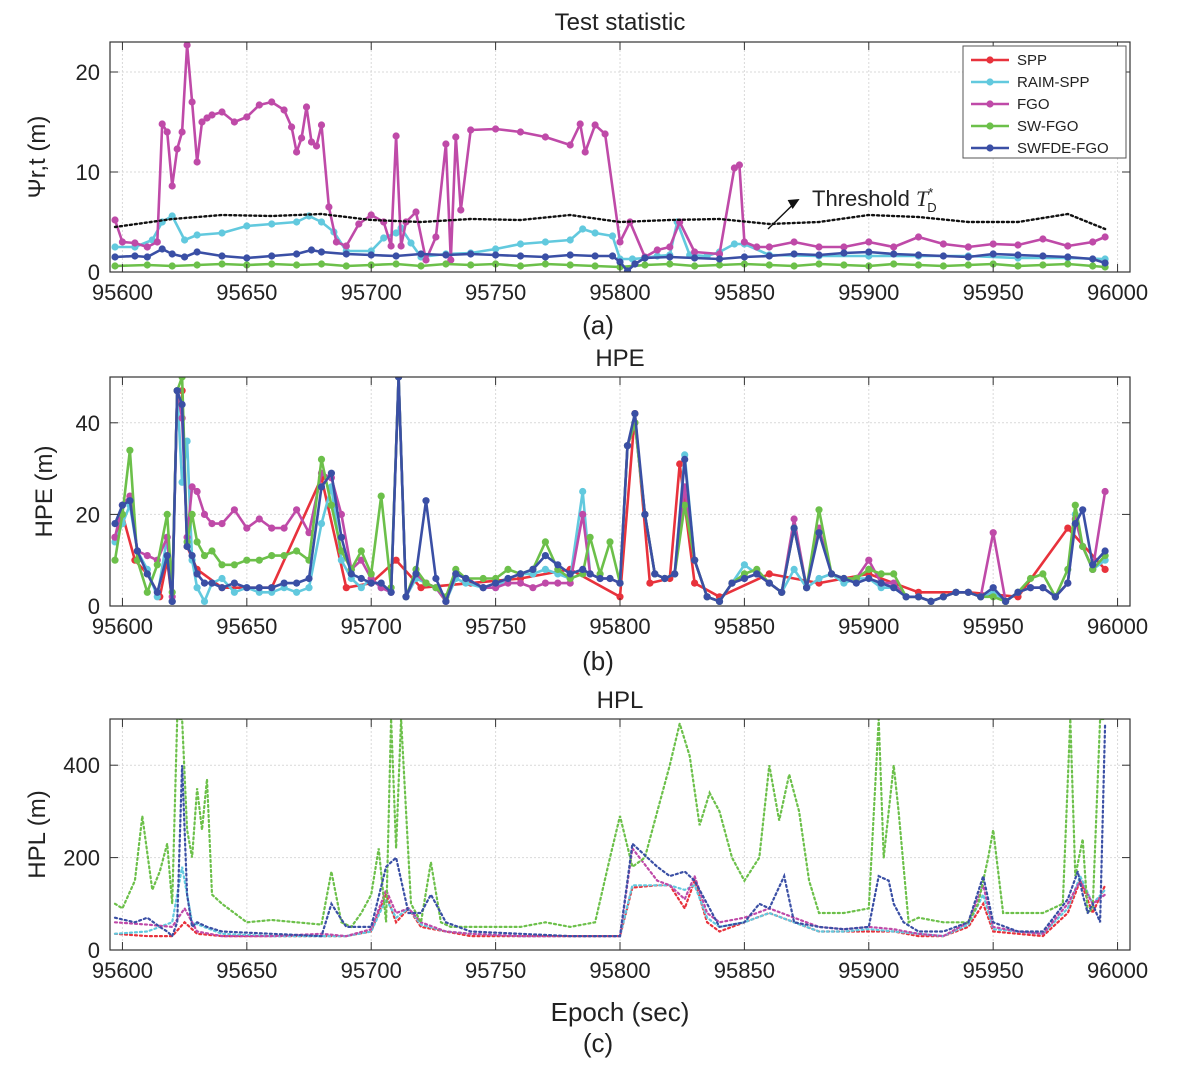  I want to click on y-tick-label: 40, so click(88, 423).